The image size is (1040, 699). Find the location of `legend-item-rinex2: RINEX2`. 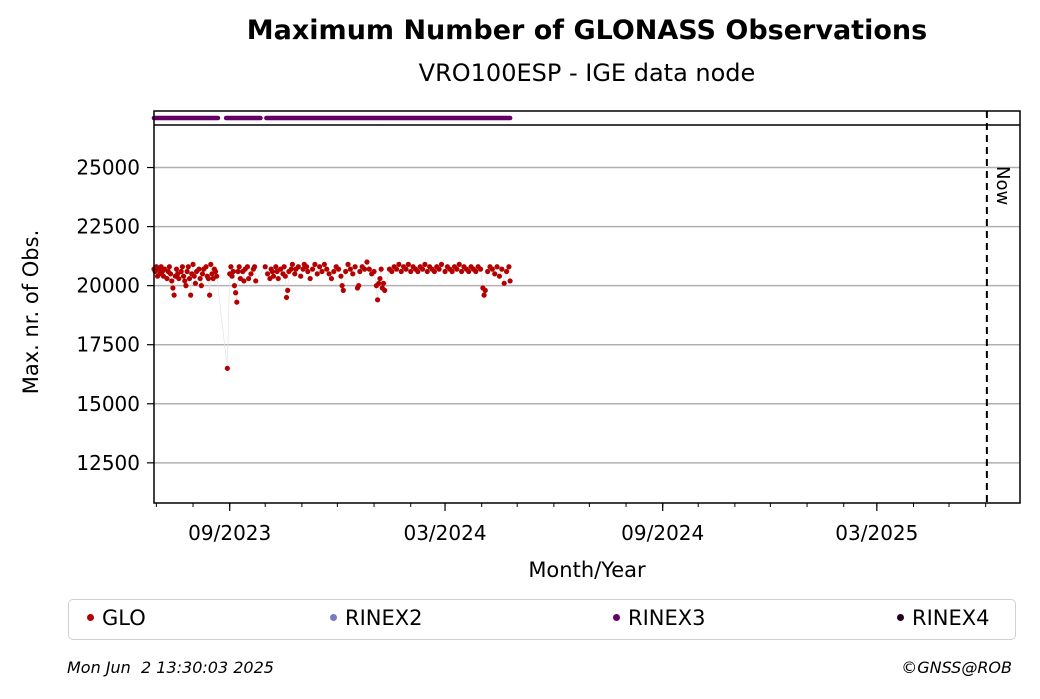

legend-item-rinex2: RINEX2 is located at coordinates (376, 618).